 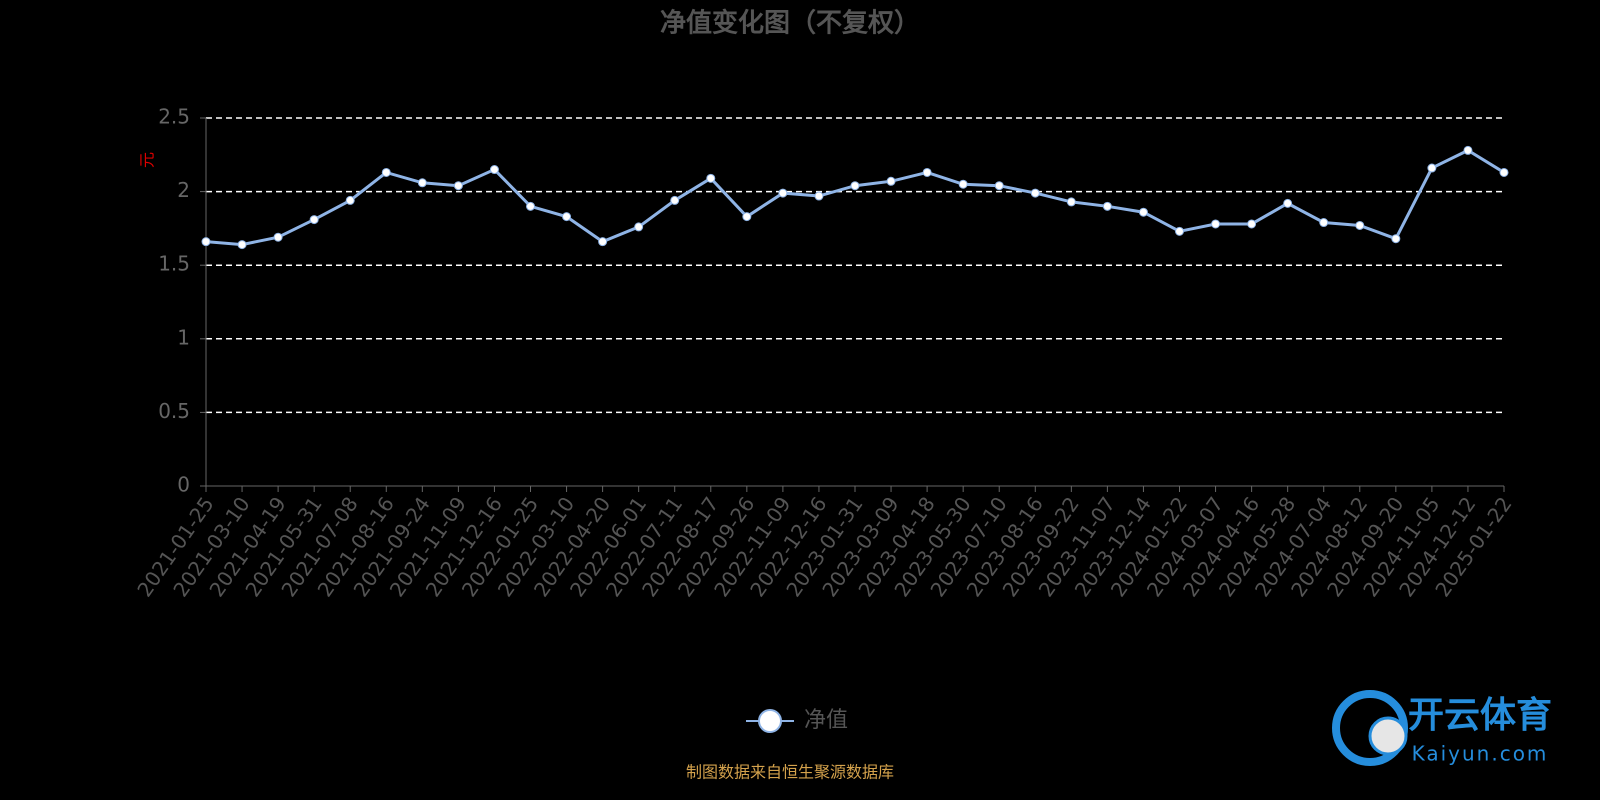 I want to click on y-axis-label: 元, so click(x=147, y=160).